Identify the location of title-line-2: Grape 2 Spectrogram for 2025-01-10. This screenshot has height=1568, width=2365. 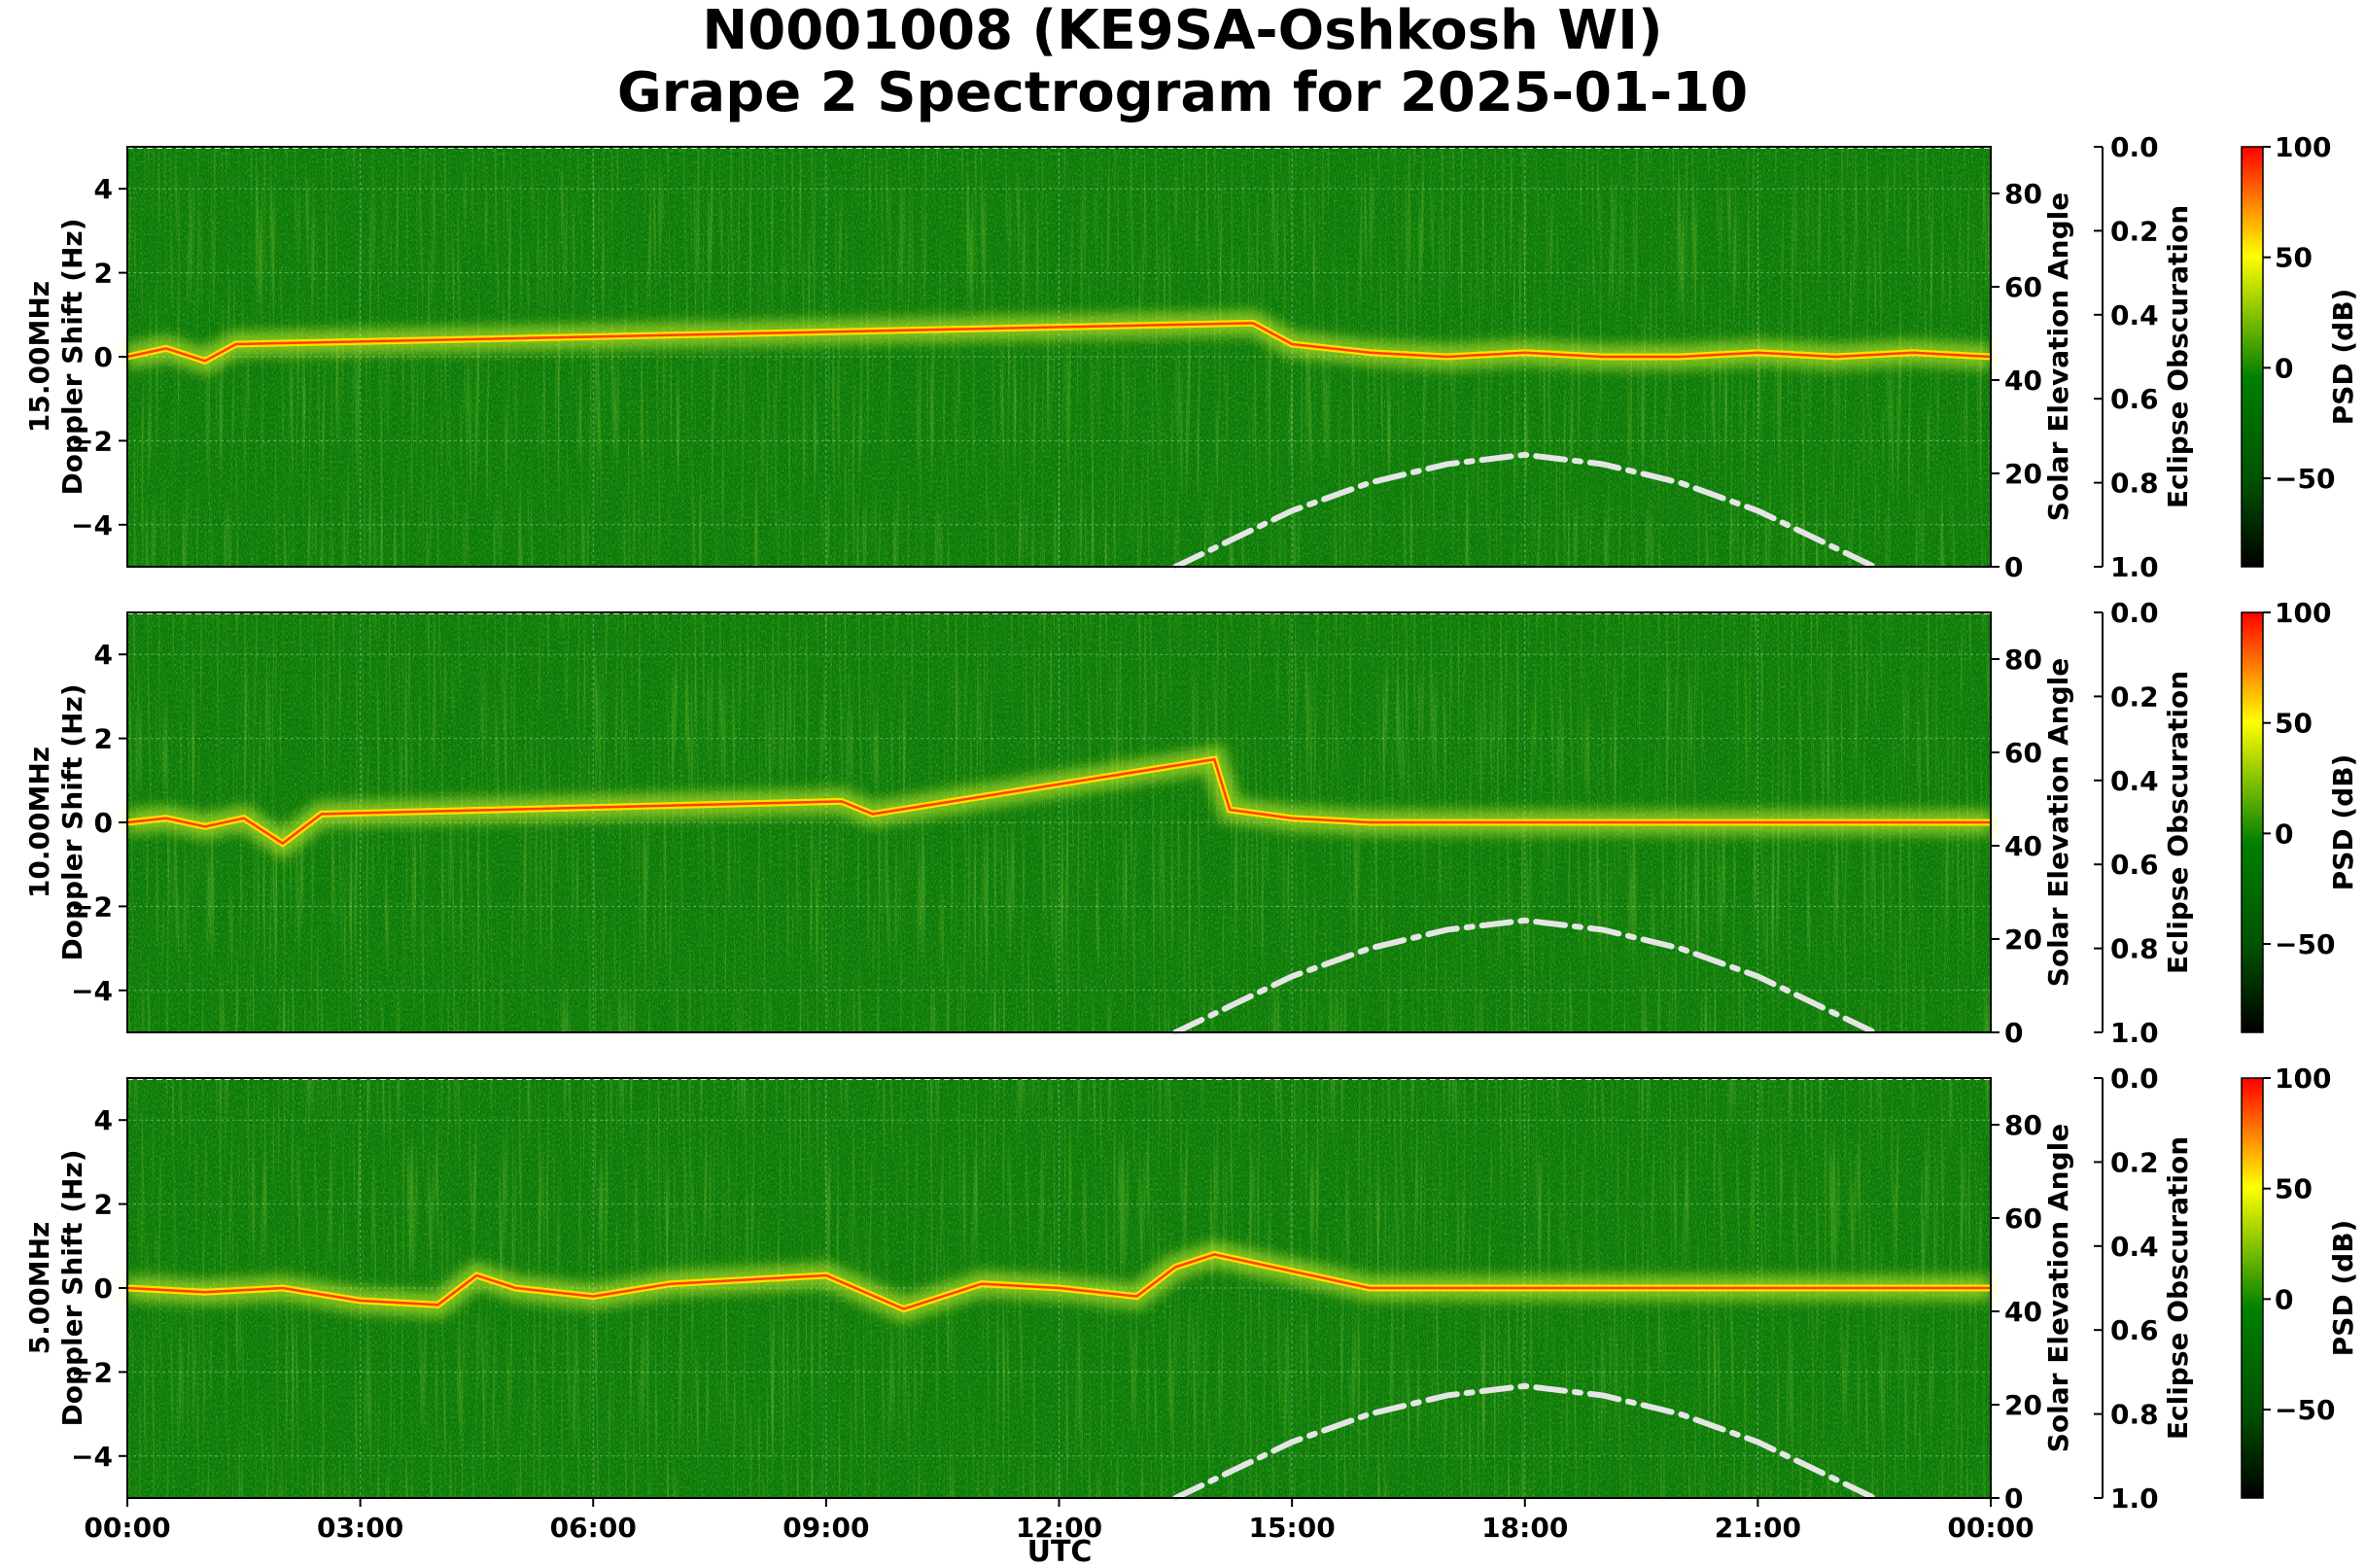
(1182, 92).